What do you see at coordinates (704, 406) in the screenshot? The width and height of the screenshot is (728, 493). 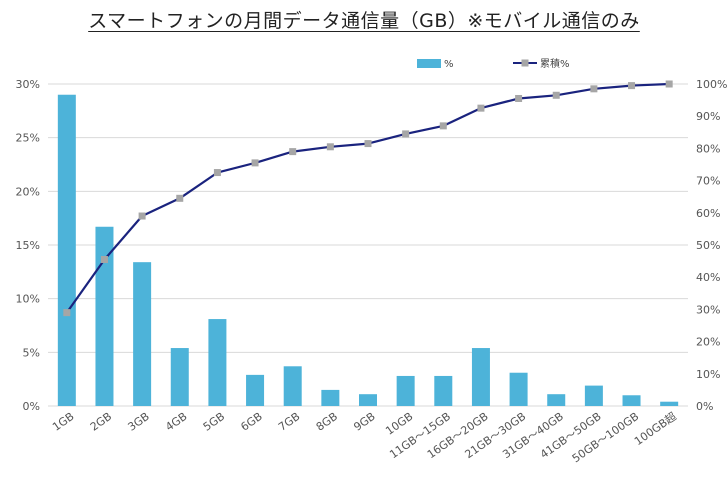 I see `right-axis-tick-label: 0%` at bounding box center [704, 406].